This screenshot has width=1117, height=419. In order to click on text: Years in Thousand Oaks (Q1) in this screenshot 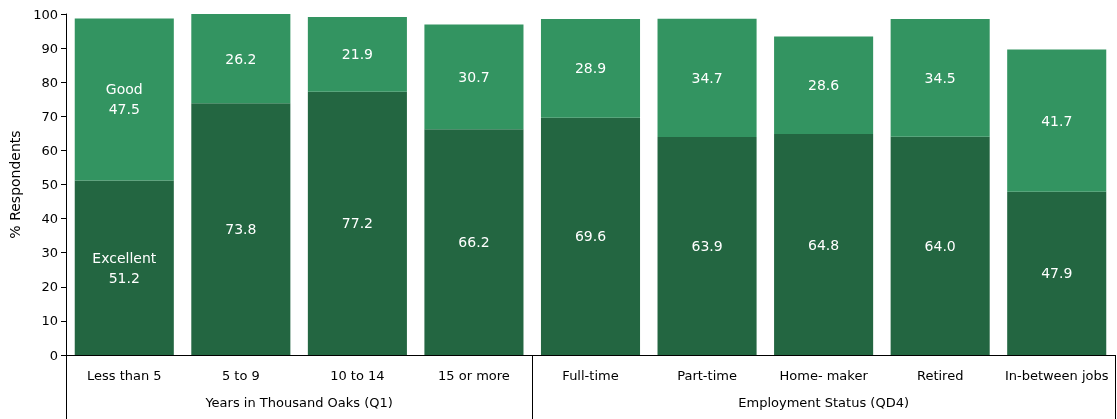, I will do `click(298, 402)`.